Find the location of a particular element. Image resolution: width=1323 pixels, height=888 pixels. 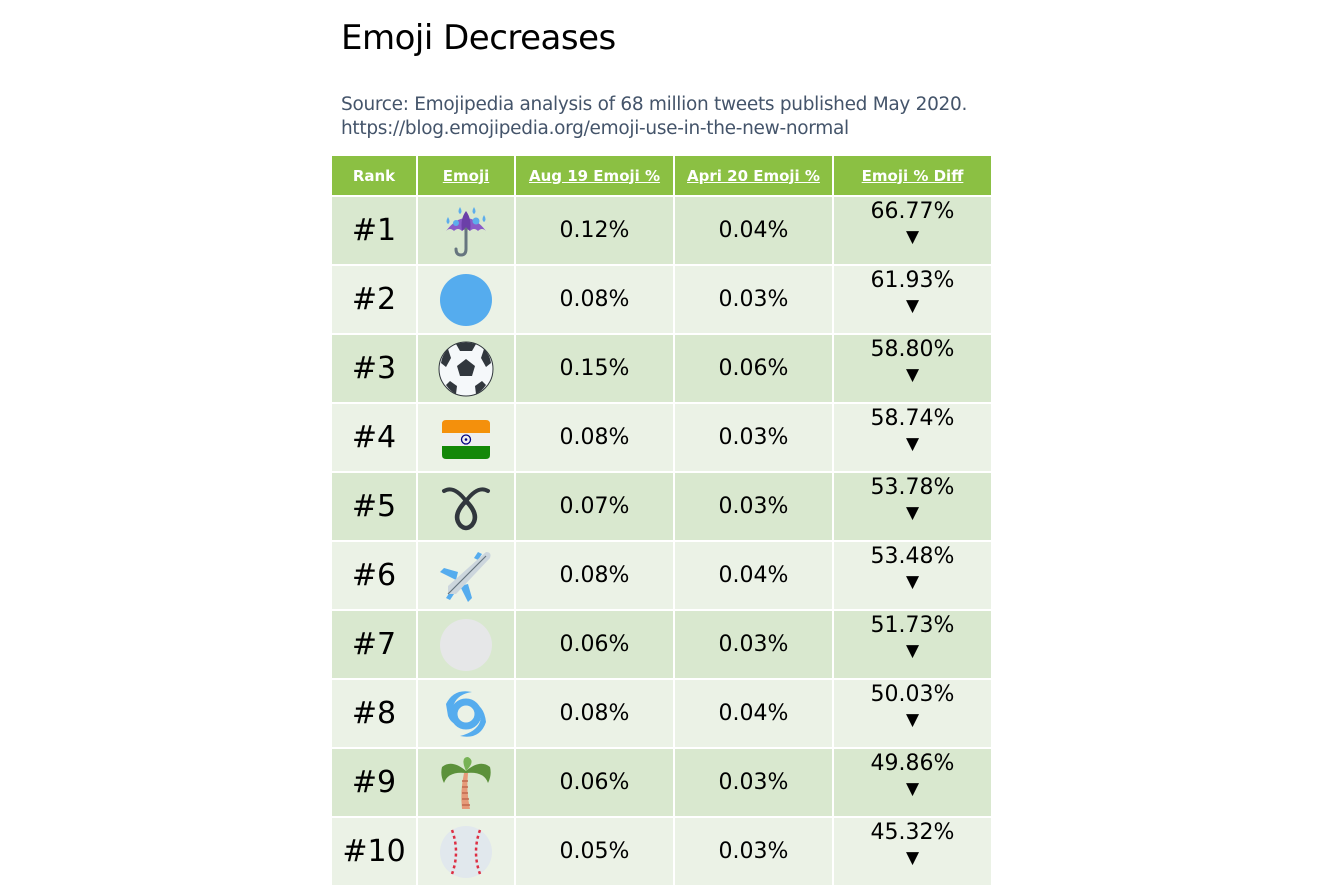

diff-cell: 58.80% ▼ is located at coordinates (912, 369).